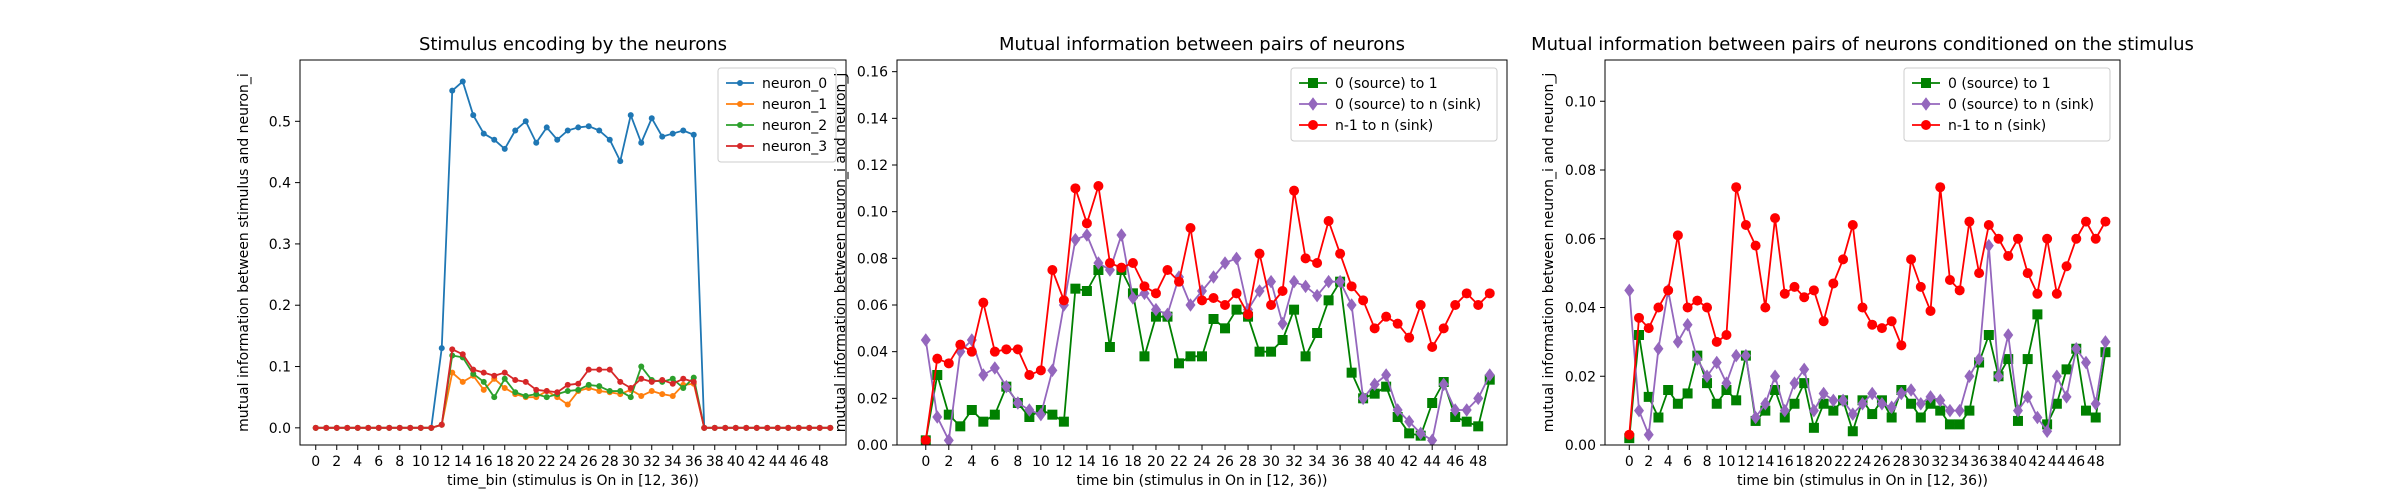  What do you see at coordinates (1294, 462) in the screenshot?
I see `x-tick-label: 32` at bounding box center [1294, 462].